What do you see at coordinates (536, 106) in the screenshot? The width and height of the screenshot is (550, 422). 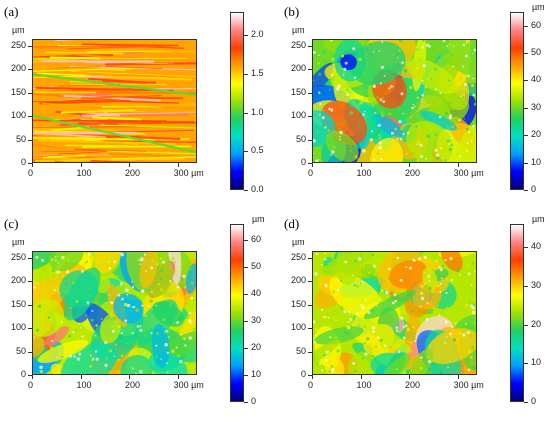 I see `colorbar-tick-label: 30` at bounding box center [536, 106].